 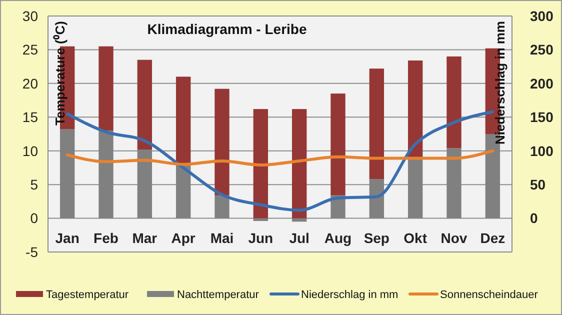 I want to click on y2-tick-label: 150, so click(x=542, y=117).